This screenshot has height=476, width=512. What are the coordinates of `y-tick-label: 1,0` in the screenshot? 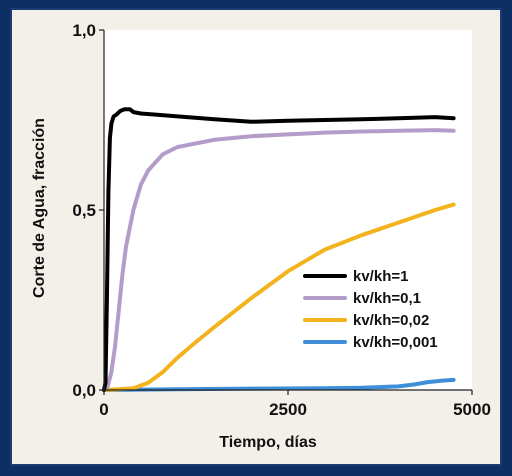 It's located at (84, 30).